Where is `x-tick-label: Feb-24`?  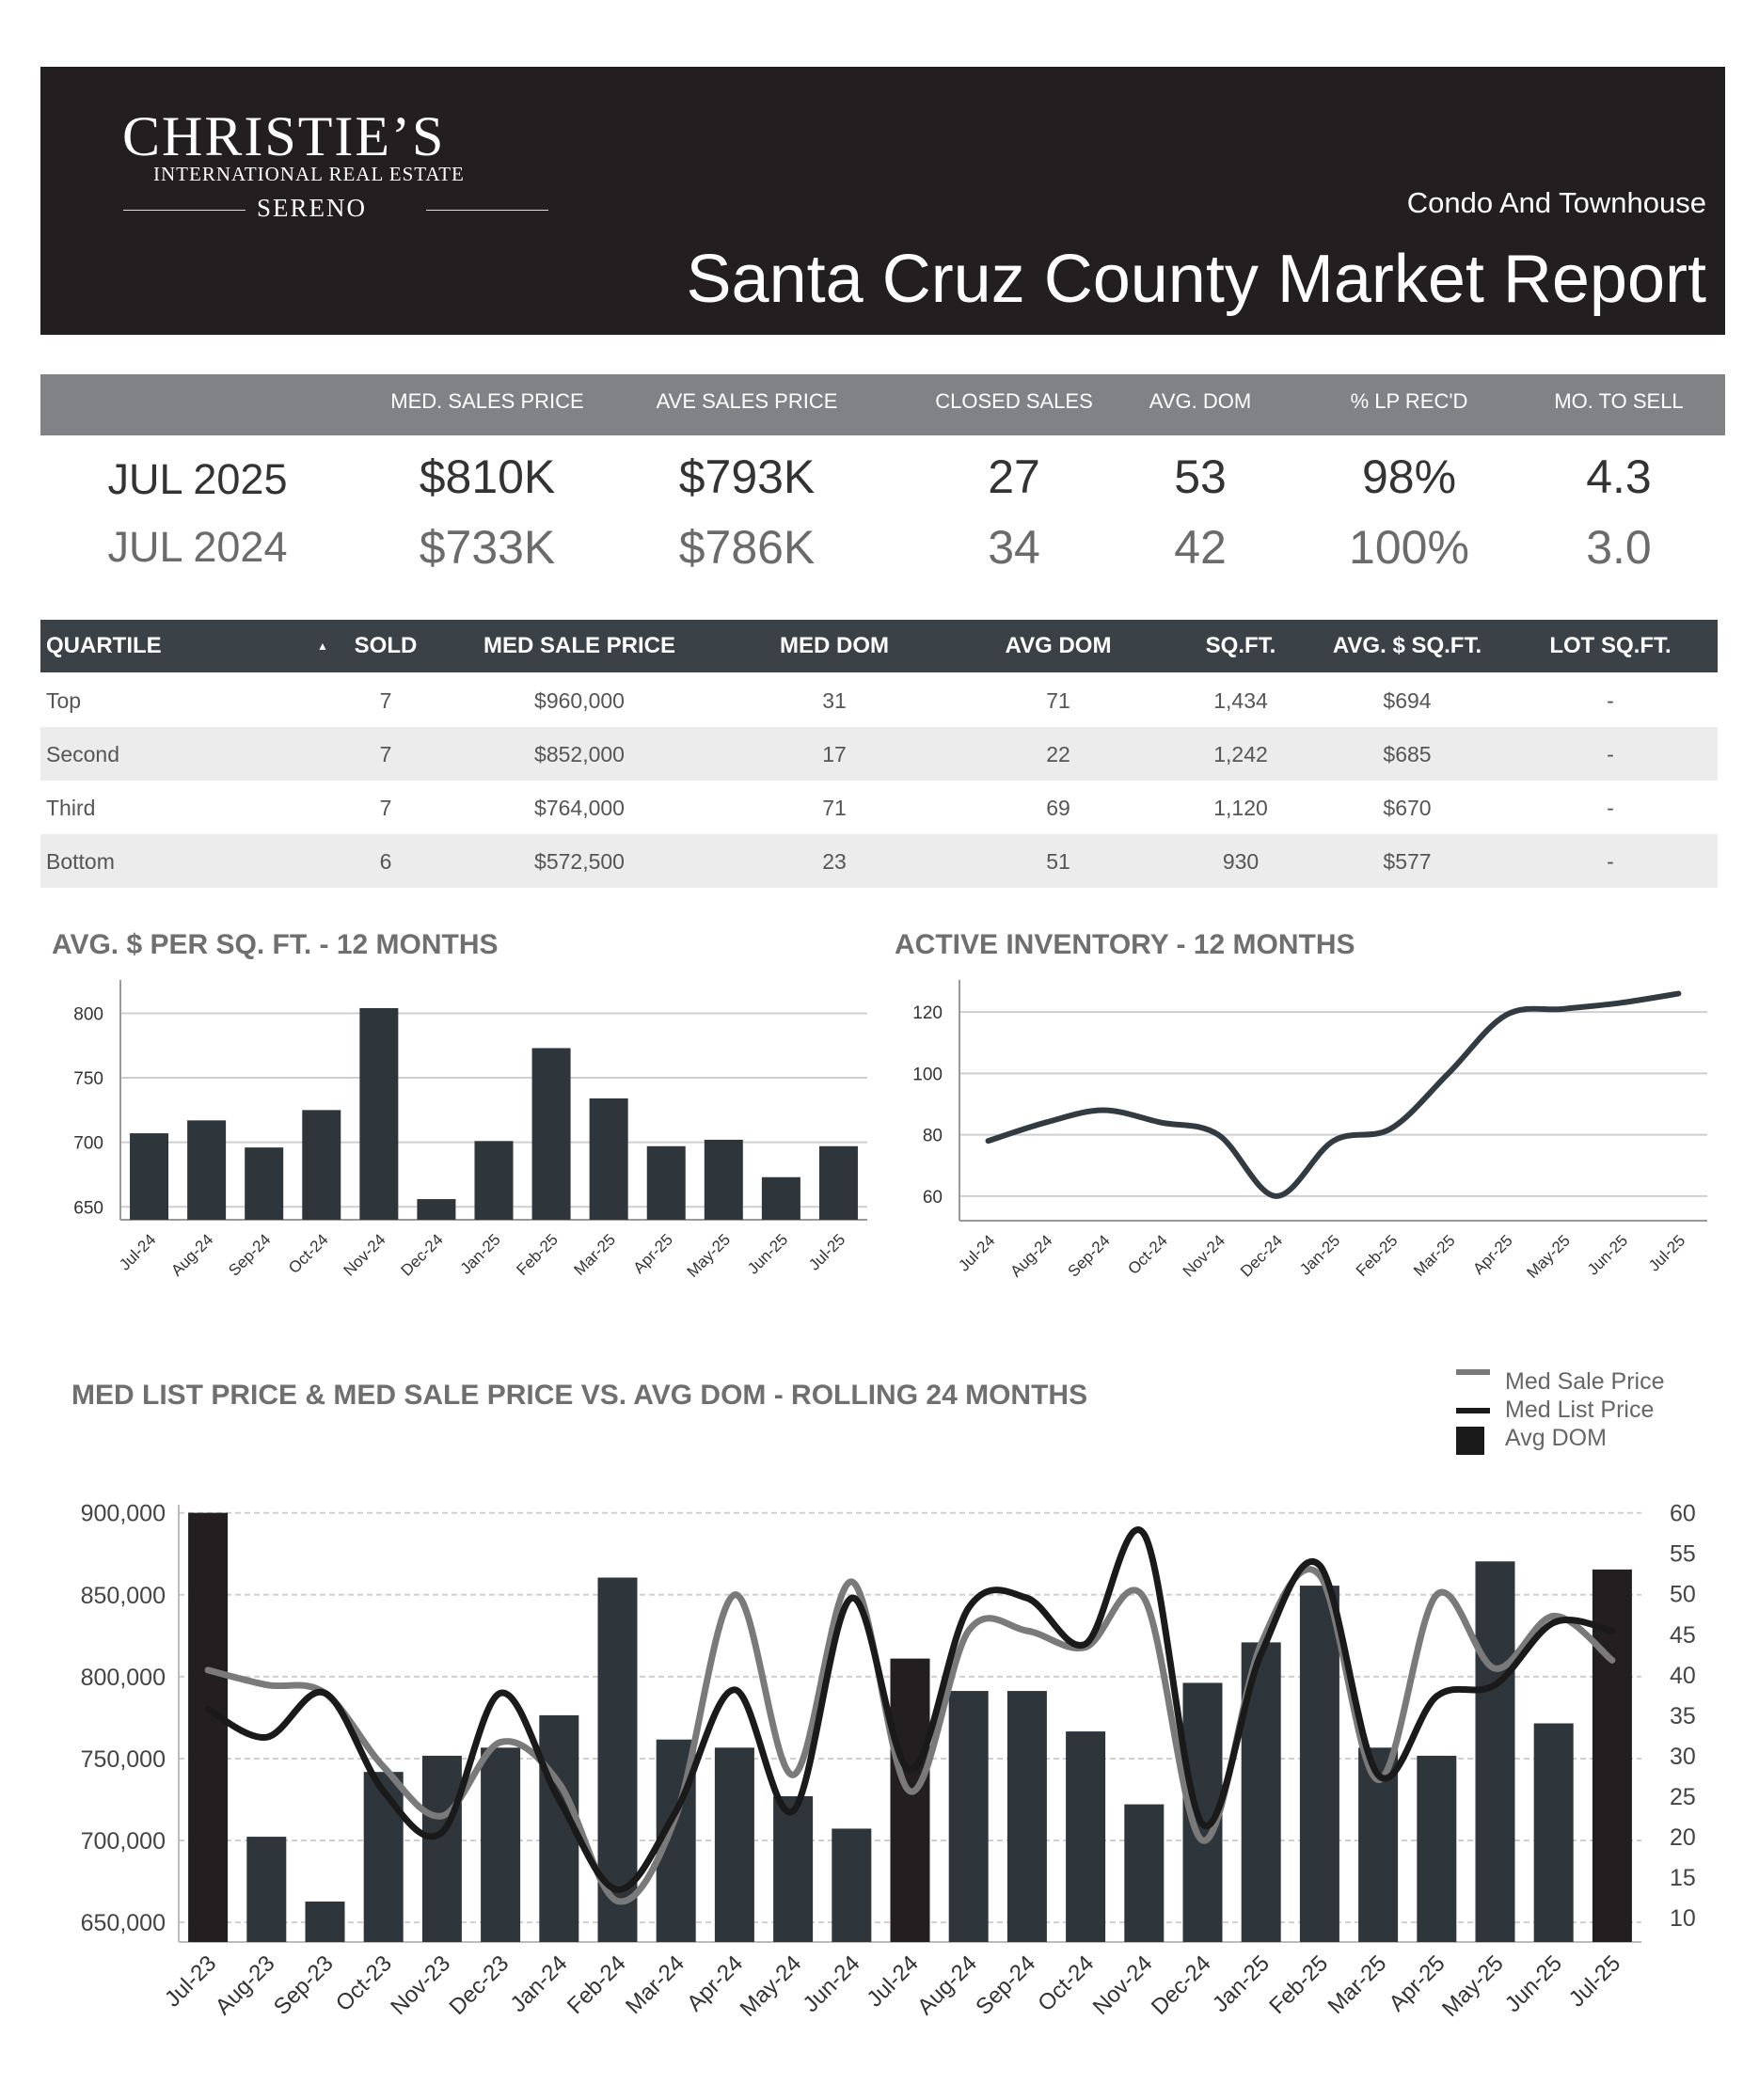 x-tick-label: Feb-24 is located at coordinates (597, 1984).